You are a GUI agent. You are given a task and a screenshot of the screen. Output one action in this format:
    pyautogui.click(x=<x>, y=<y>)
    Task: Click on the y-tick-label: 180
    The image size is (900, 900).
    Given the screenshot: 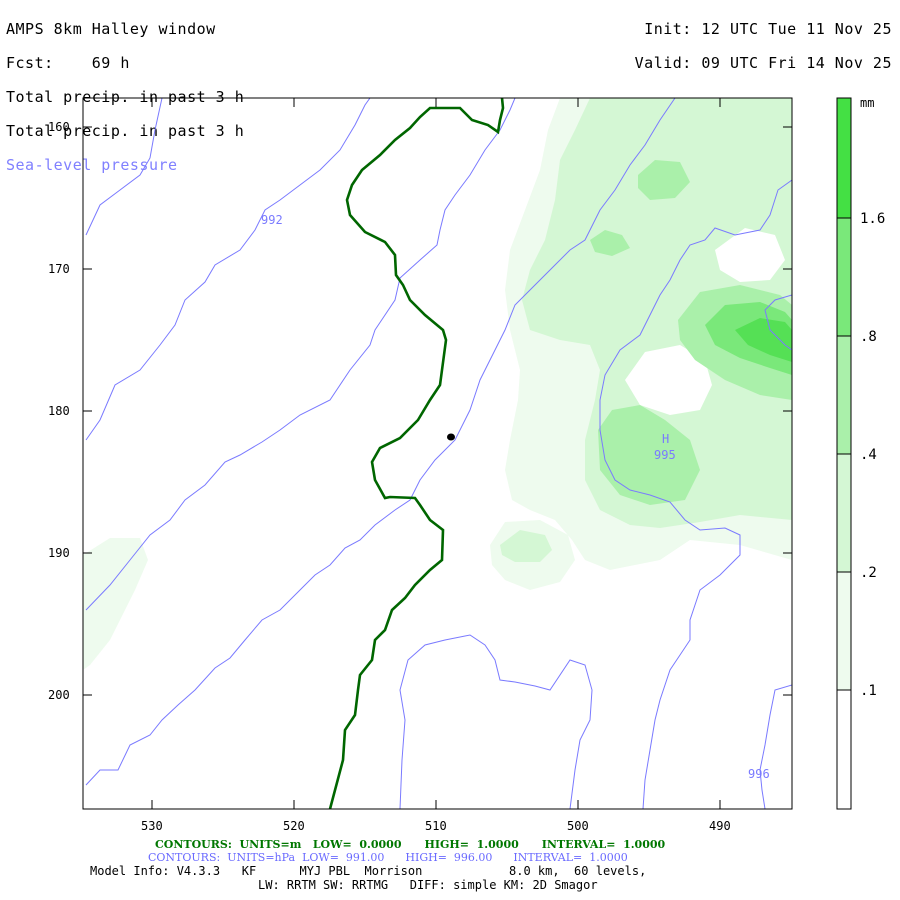 What is the action you would take?
    pyautogui.click(x=59, y=411)
    